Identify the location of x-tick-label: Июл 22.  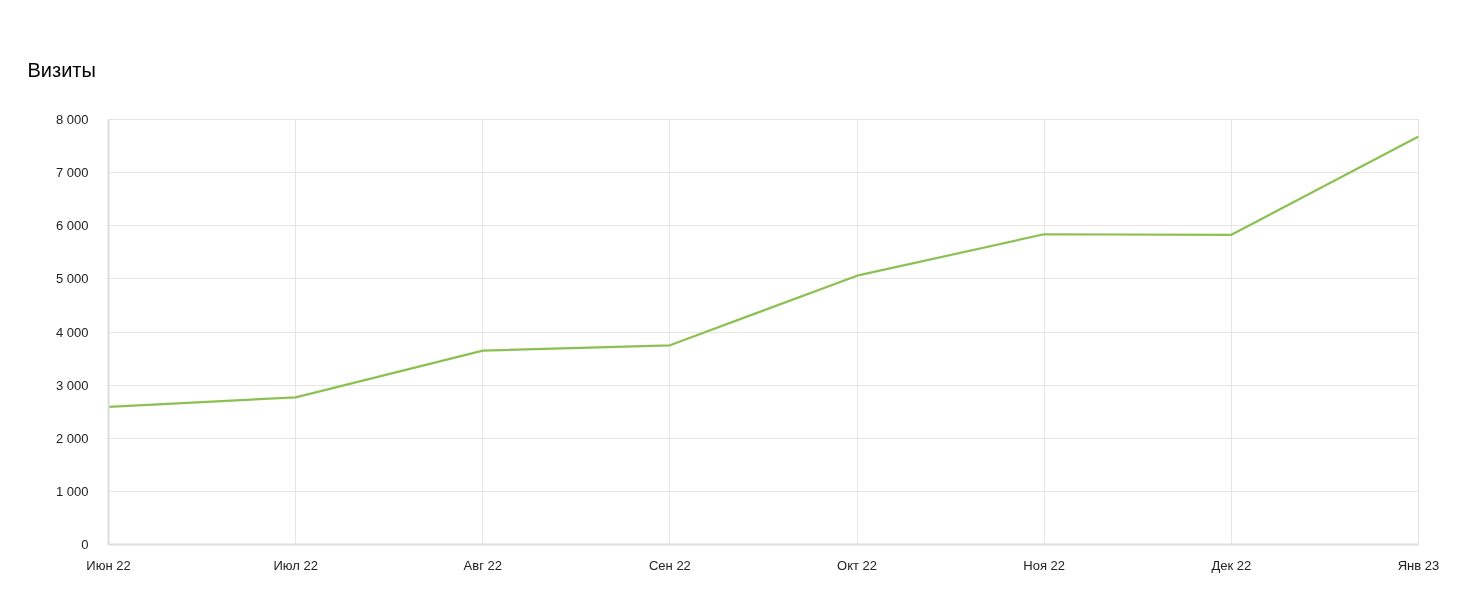
(295, 565).